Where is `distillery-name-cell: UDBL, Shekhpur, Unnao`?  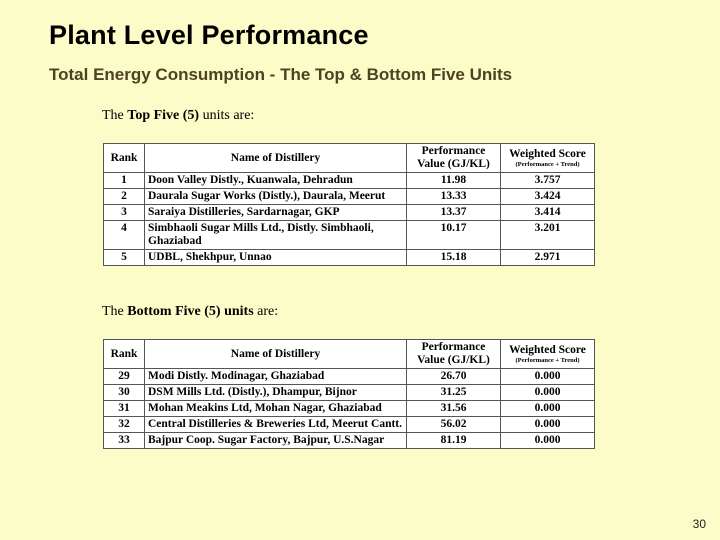 distillery-name-cell: UDBL, Shekhpur, Unnao is located at coordinates (275, 257).